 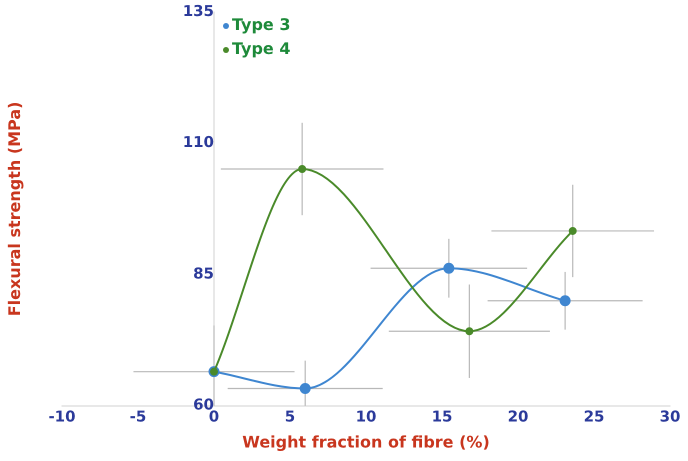 What do you see at coordinates (62, 417) in the screenshot?
I see `x-tick-label: -10` at bounding box center [62, 417].